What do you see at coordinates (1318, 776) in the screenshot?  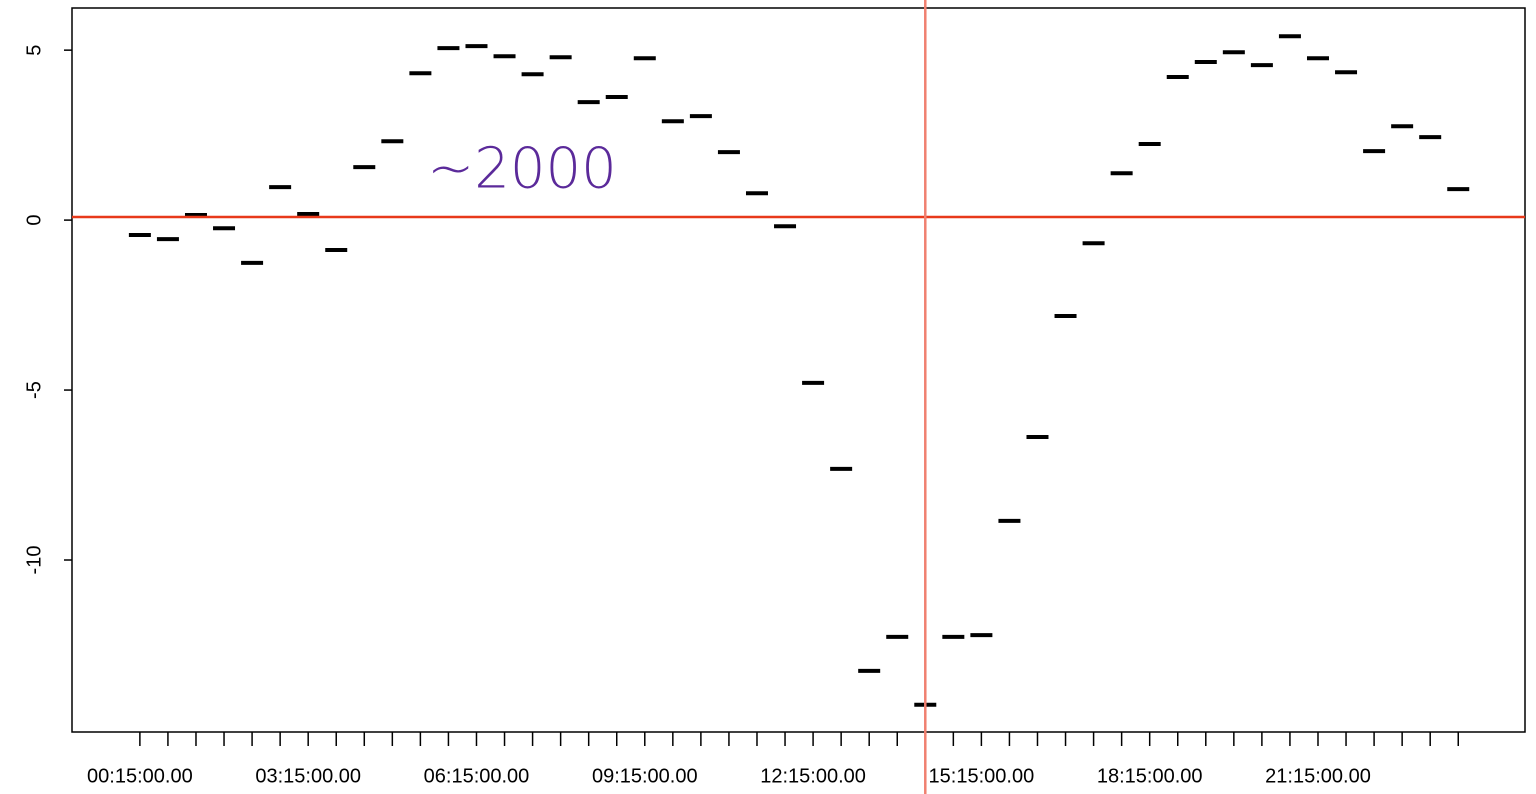 I see `x-tick-label: 21:15:00.00` at bounding box center [1318, 776].